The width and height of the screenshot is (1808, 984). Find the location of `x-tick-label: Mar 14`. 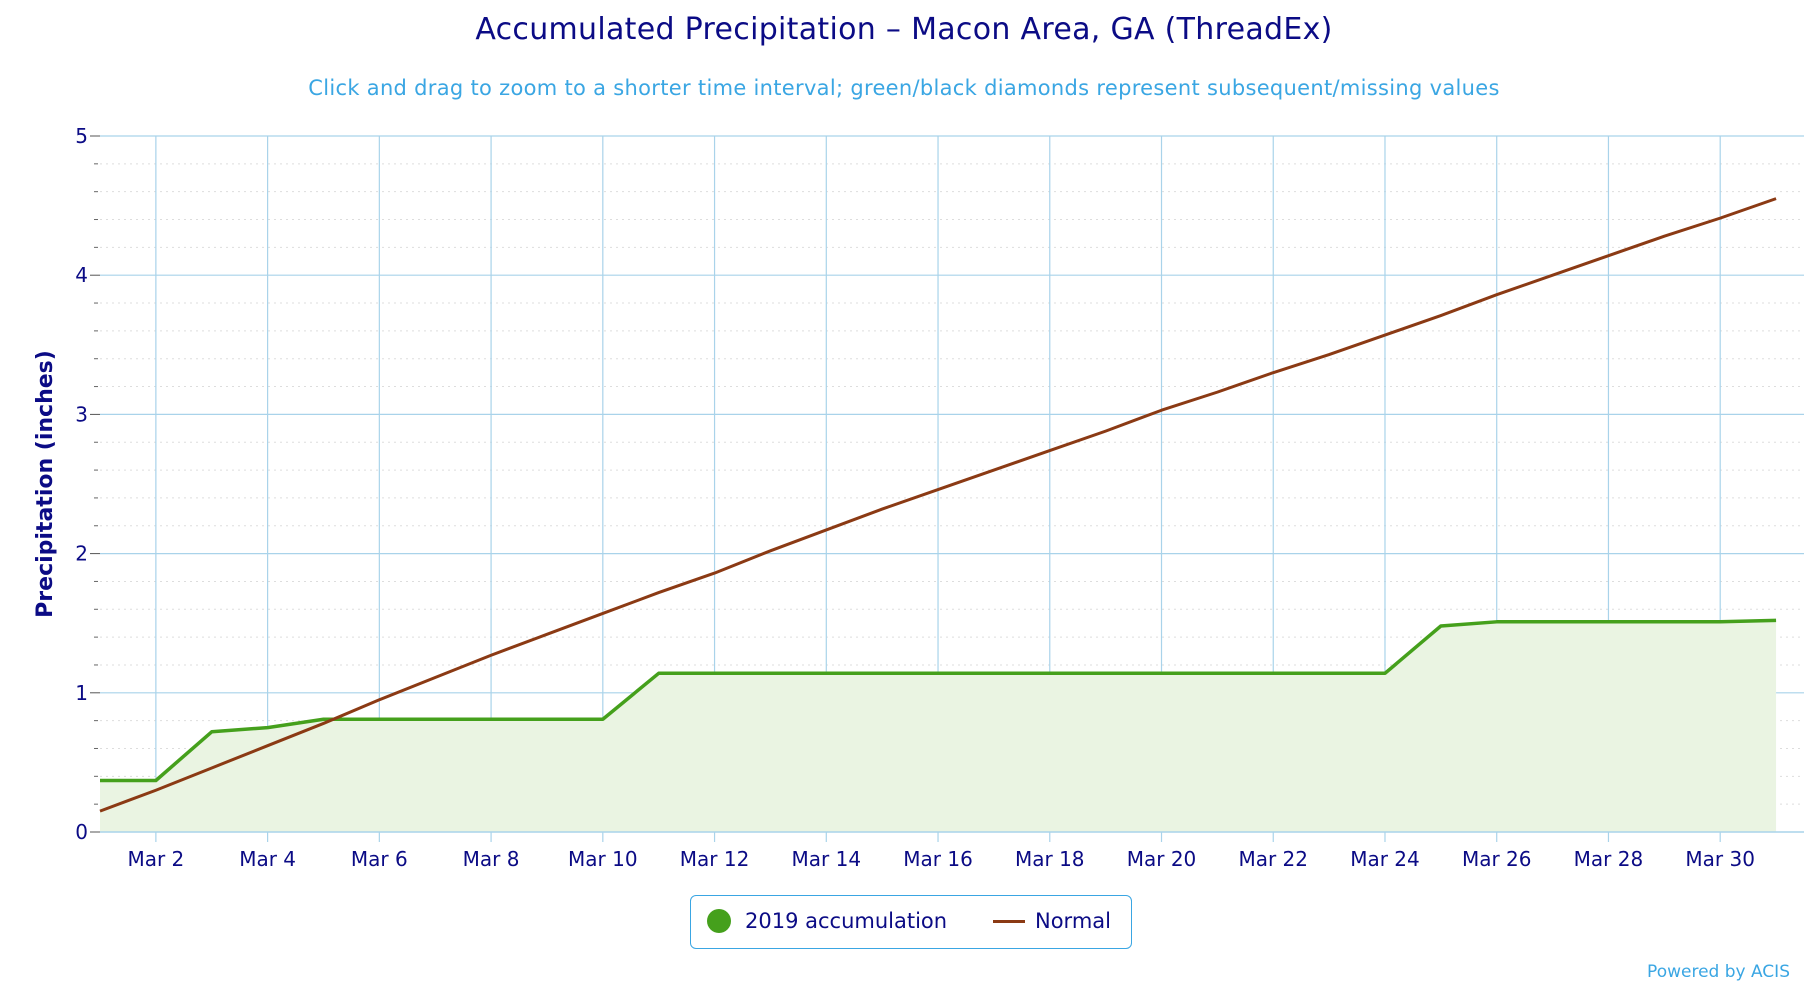

x-tick-label: Mar 14 is located at coordinates (827, 859).